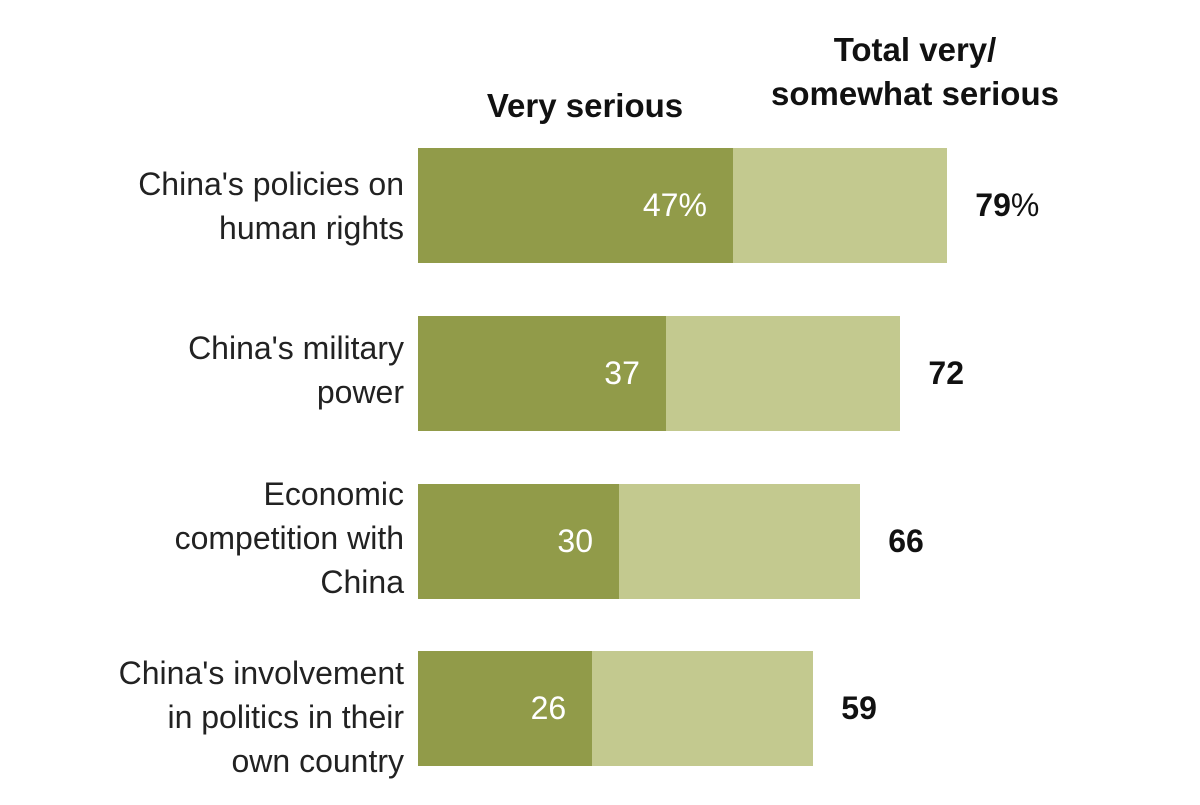 The image size is (1200, 805). I want to click on total-serious-value-label: 59, so click(859, 708).